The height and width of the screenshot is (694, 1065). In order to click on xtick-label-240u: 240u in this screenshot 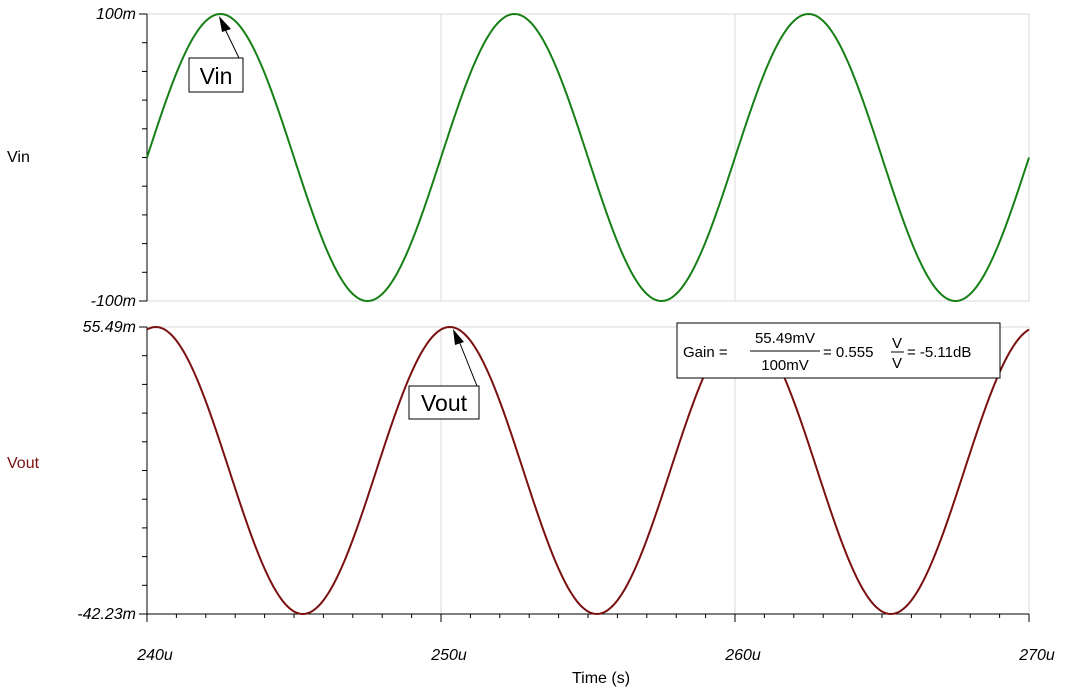, I will do `click(154, 655)`.